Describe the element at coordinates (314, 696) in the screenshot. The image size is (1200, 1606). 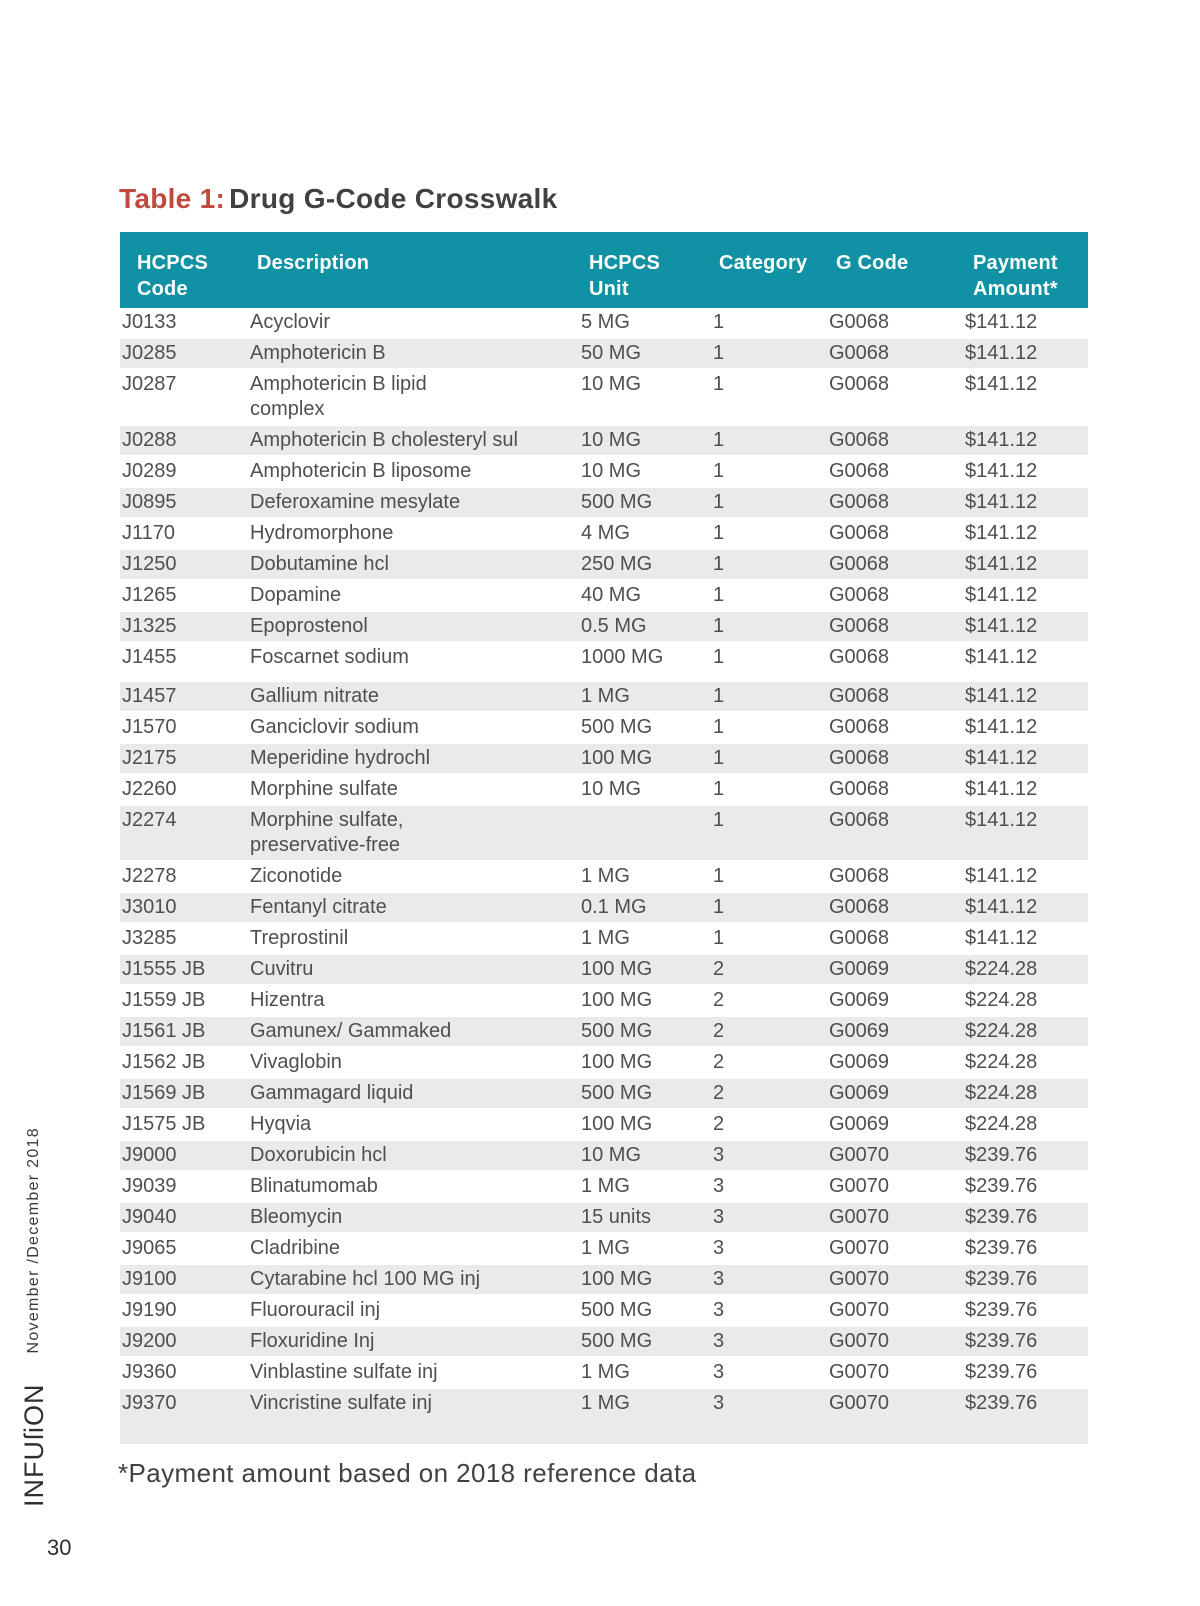
I see `description-cell: Gallium nitrate` at that location.